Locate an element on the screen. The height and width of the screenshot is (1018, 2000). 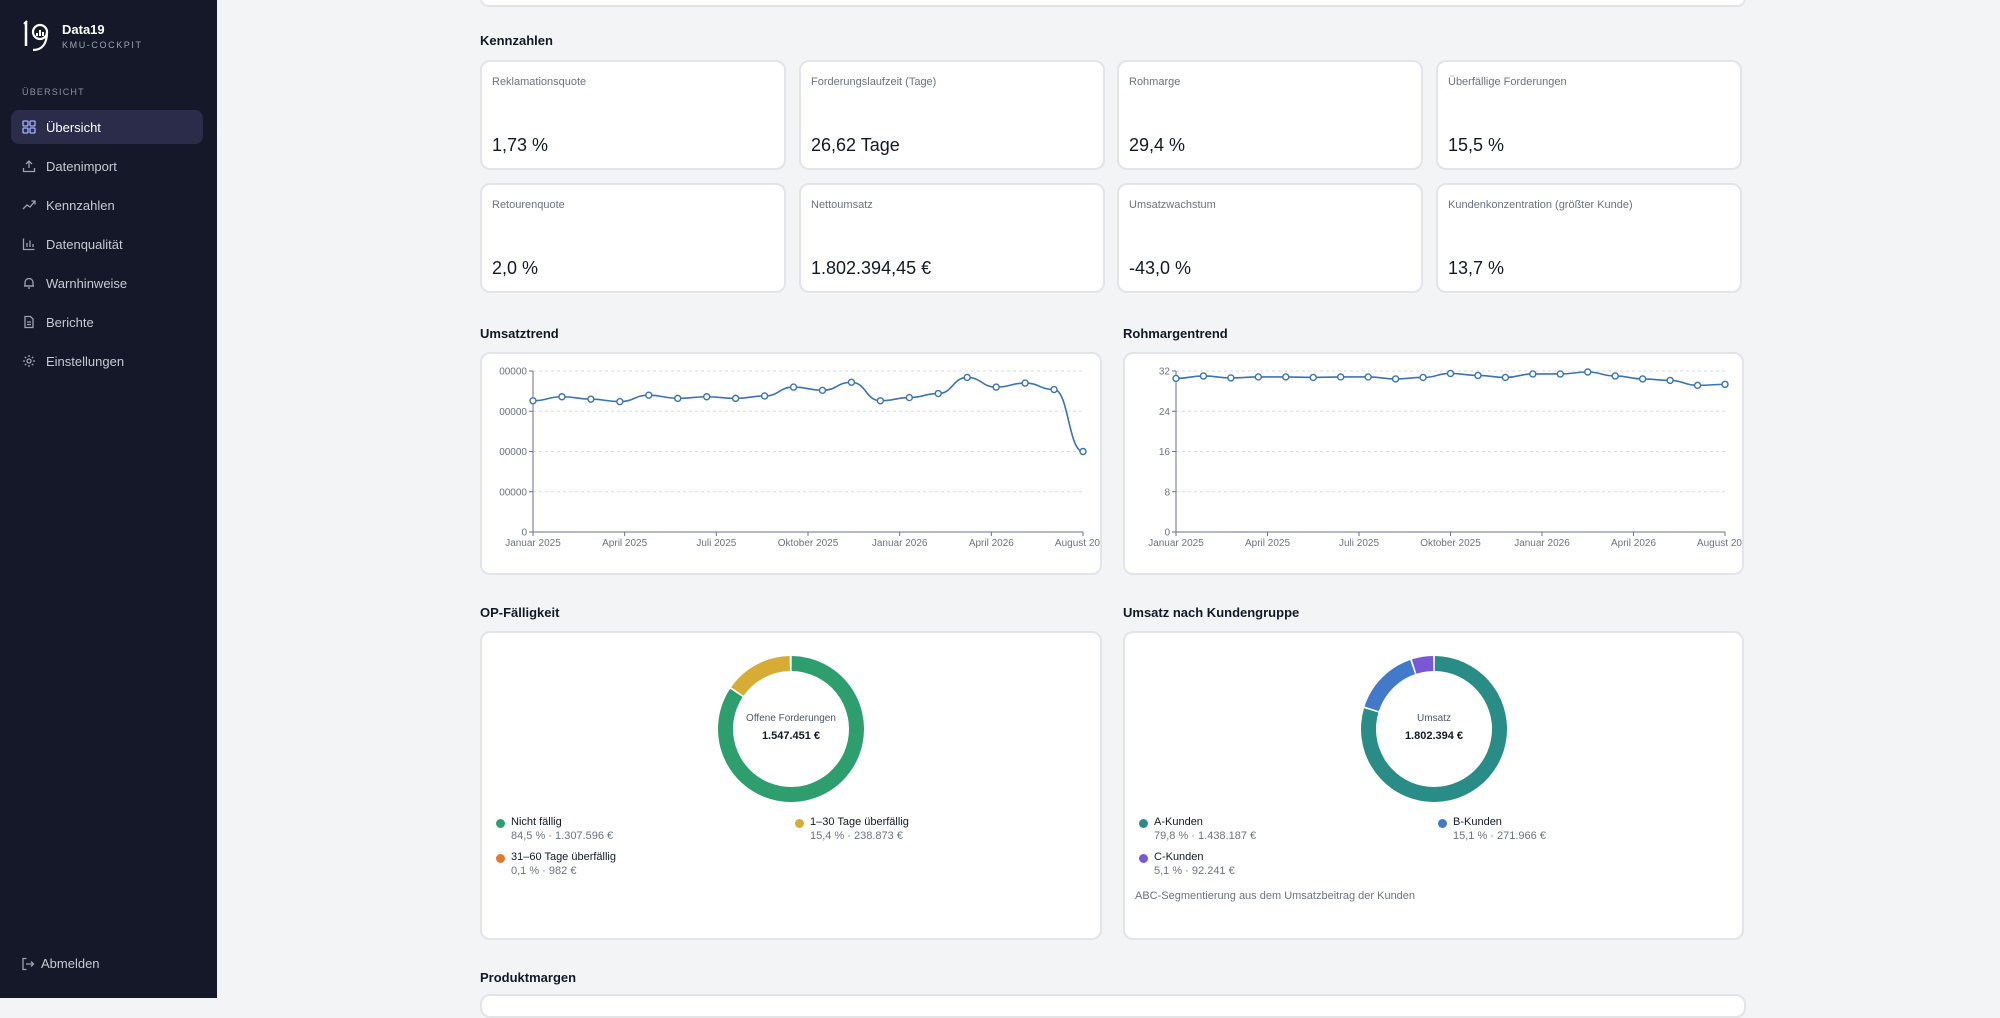
sidebar-item-datenimport: Datenimport is located at coordinates (107, 166).